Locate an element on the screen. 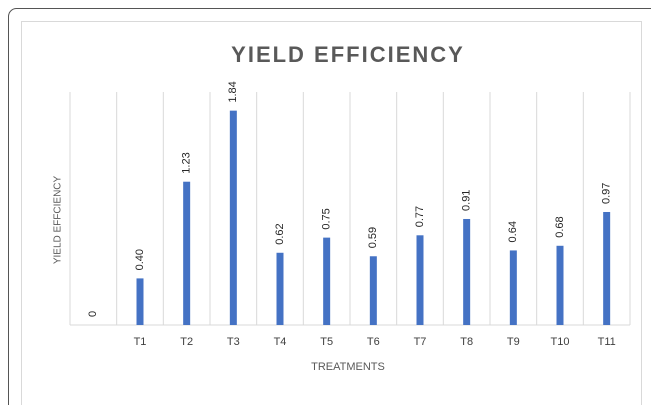  value-label: 0.64 is located at coordinates (513, 231).